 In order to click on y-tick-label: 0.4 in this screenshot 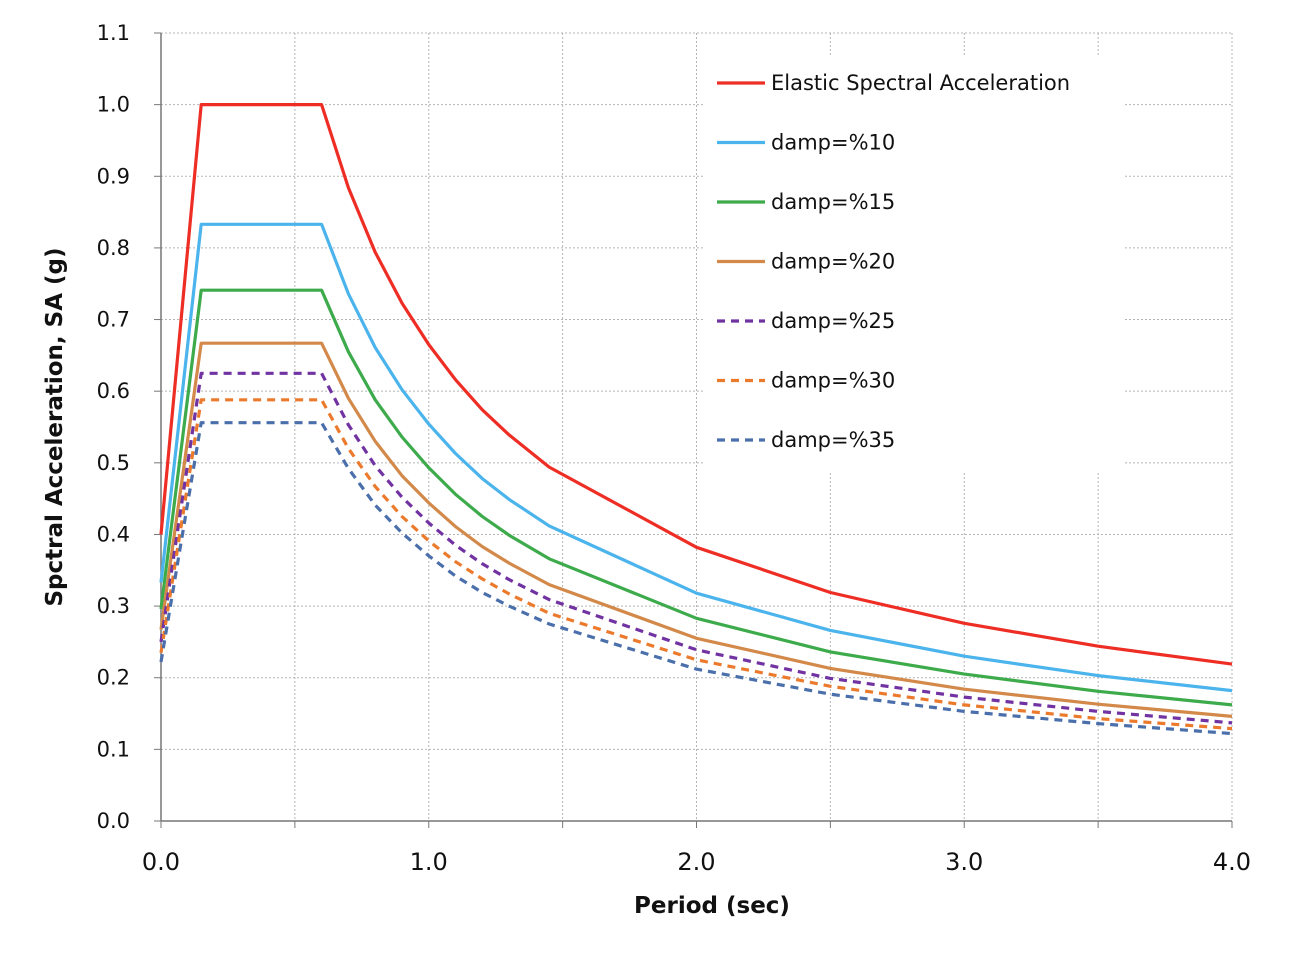, I will do `click(113, 534)`.